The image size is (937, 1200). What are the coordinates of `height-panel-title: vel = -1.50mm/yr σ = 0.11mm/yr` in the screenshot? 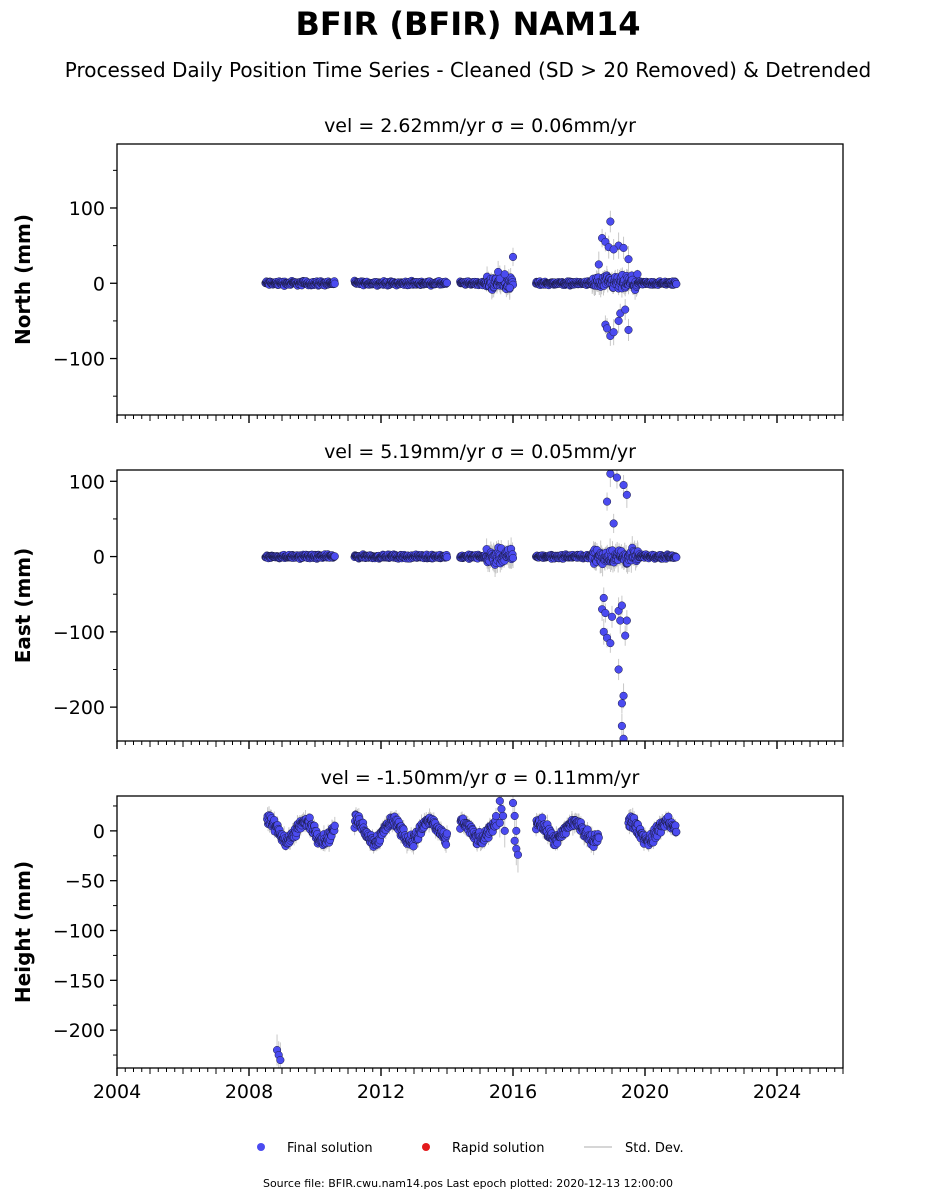 It's located at (480, 778).